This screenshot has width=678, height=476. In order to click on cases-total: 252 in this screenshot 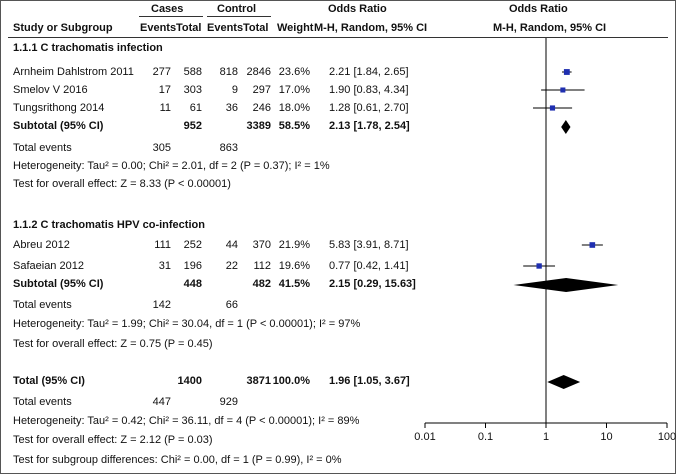, I will do `click(192, 245)`.